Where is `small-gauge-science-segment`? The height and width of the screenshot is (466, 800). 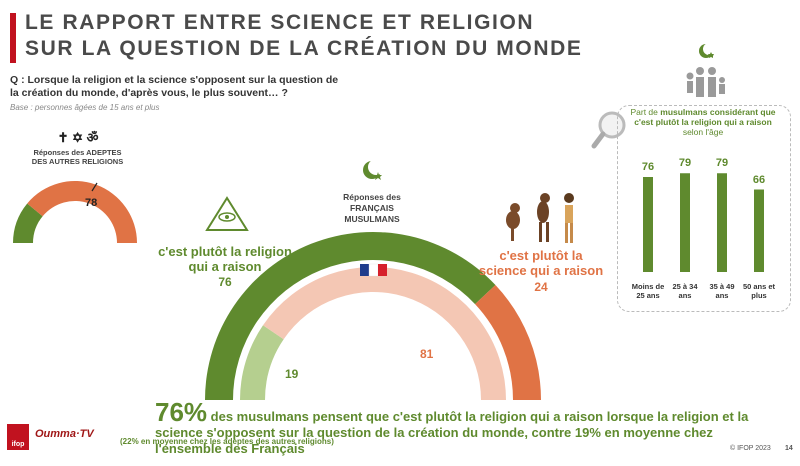 small-gauge-science-segment is located at coordinates (82, 211).